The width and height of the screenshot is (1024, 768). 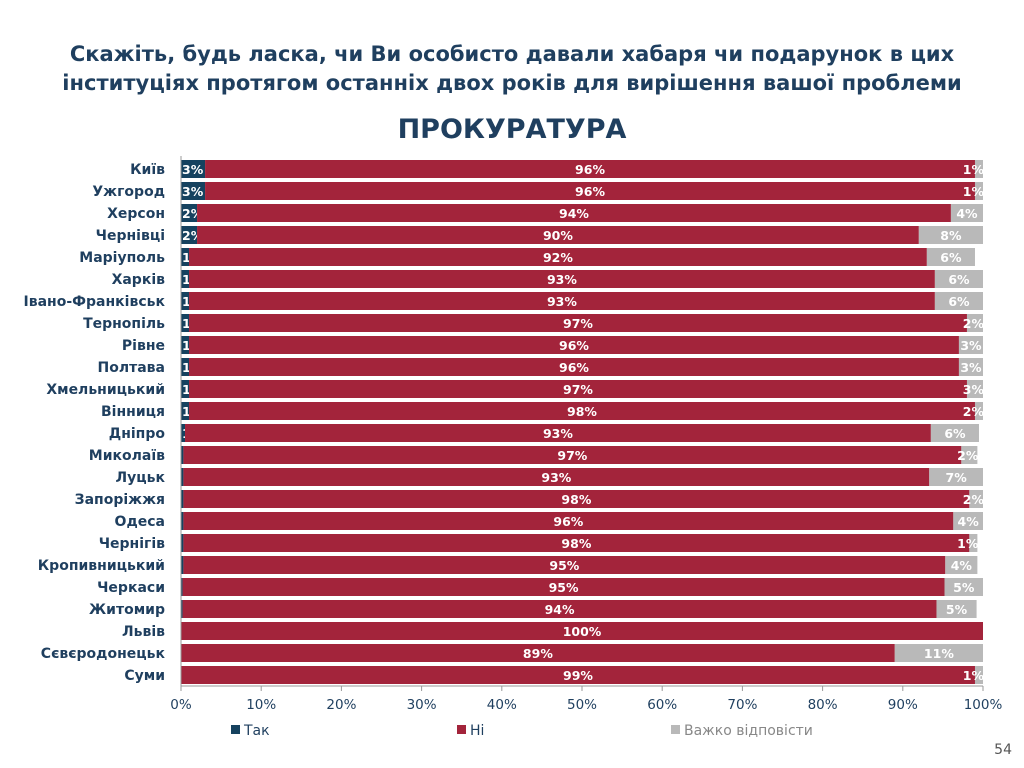 What do you see at coordinates (662, 705) in the screenshot?
I see `x-tick-label: 60%` at bounding box center [662, 705].